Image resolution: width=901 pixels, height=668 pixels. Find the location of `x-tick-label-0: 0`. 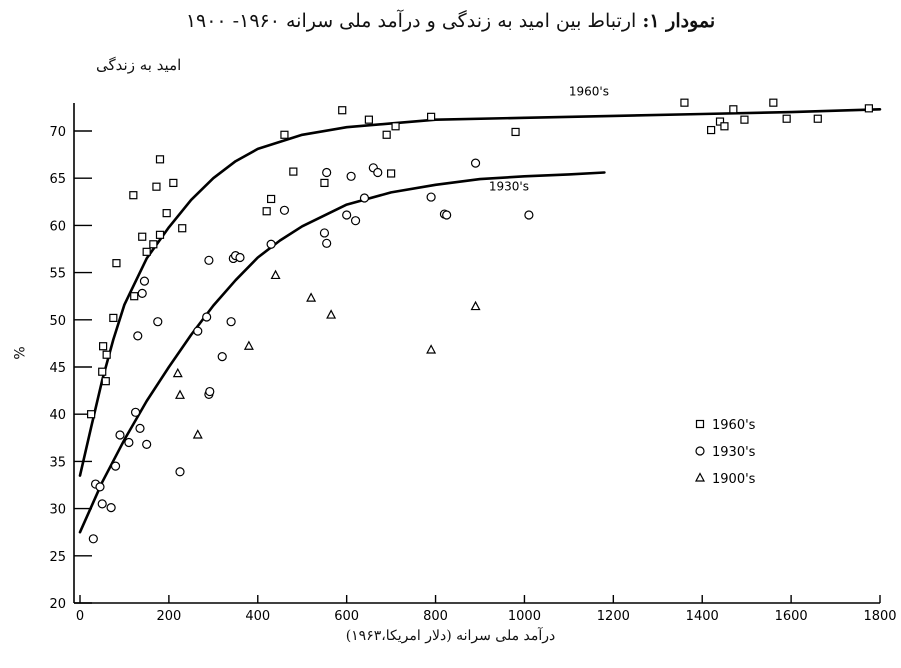

x-tick-label-0: 0 is located at coordinates (80, 616).